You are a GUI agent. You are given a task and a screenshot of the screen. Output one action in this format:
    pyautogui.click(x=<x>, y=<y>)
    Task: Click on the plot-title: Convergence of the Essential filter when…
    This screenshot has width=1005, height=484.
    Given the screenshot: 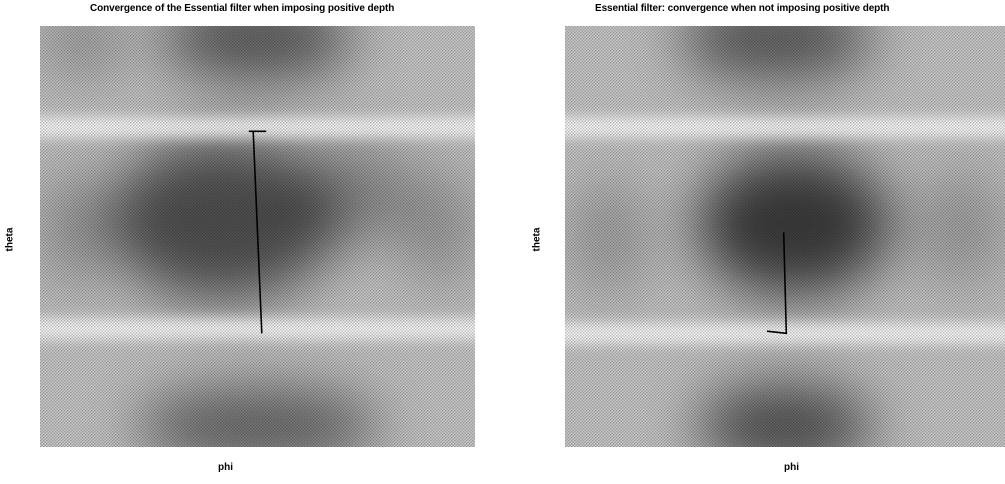 What is the action you would take?
    pyautogui.click(x=242, y=8)
    